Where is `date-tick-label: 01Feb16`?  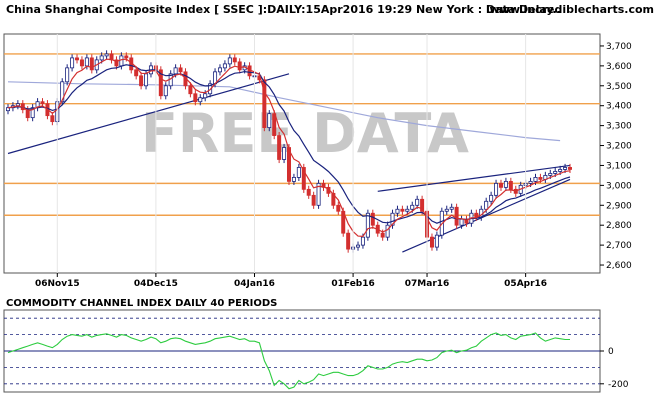 date-tick-label: 01Feb16 is located at coordinates (352, 284).